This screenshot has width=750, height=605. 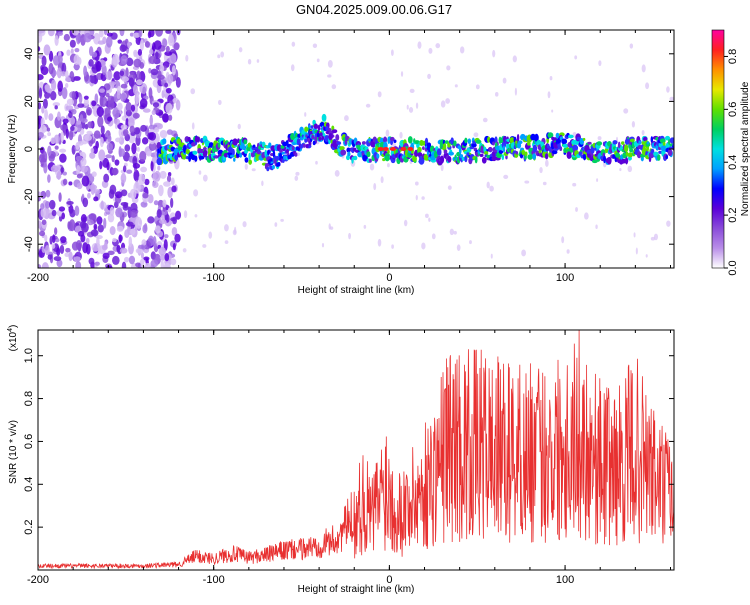 What do you see at coordinates (733, 267) in the screenshot?
I see `colorbar-tick-label: 0.0` at bounding box center [733, 267].